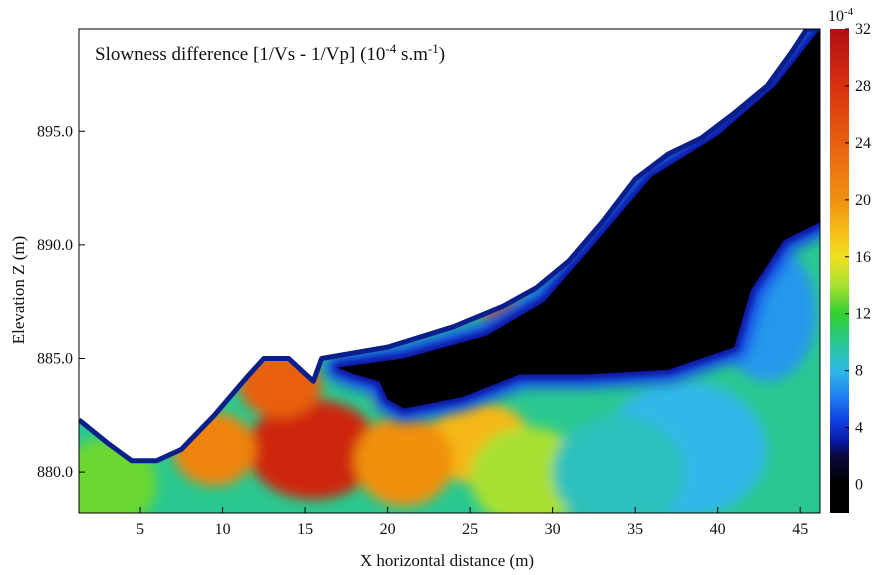  Describe the element at coordinates (388, 529) in the screenshot. I see `x-tick-label: 20` at that location.